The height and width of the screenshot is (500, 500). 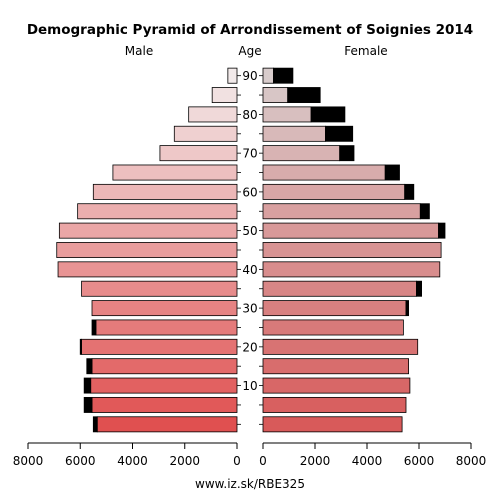 What do you see at coordinates (250, 484) in the screenshot?
I see `footer-url: www.iz.sk/RBE325` at bounding box center [250, 484].